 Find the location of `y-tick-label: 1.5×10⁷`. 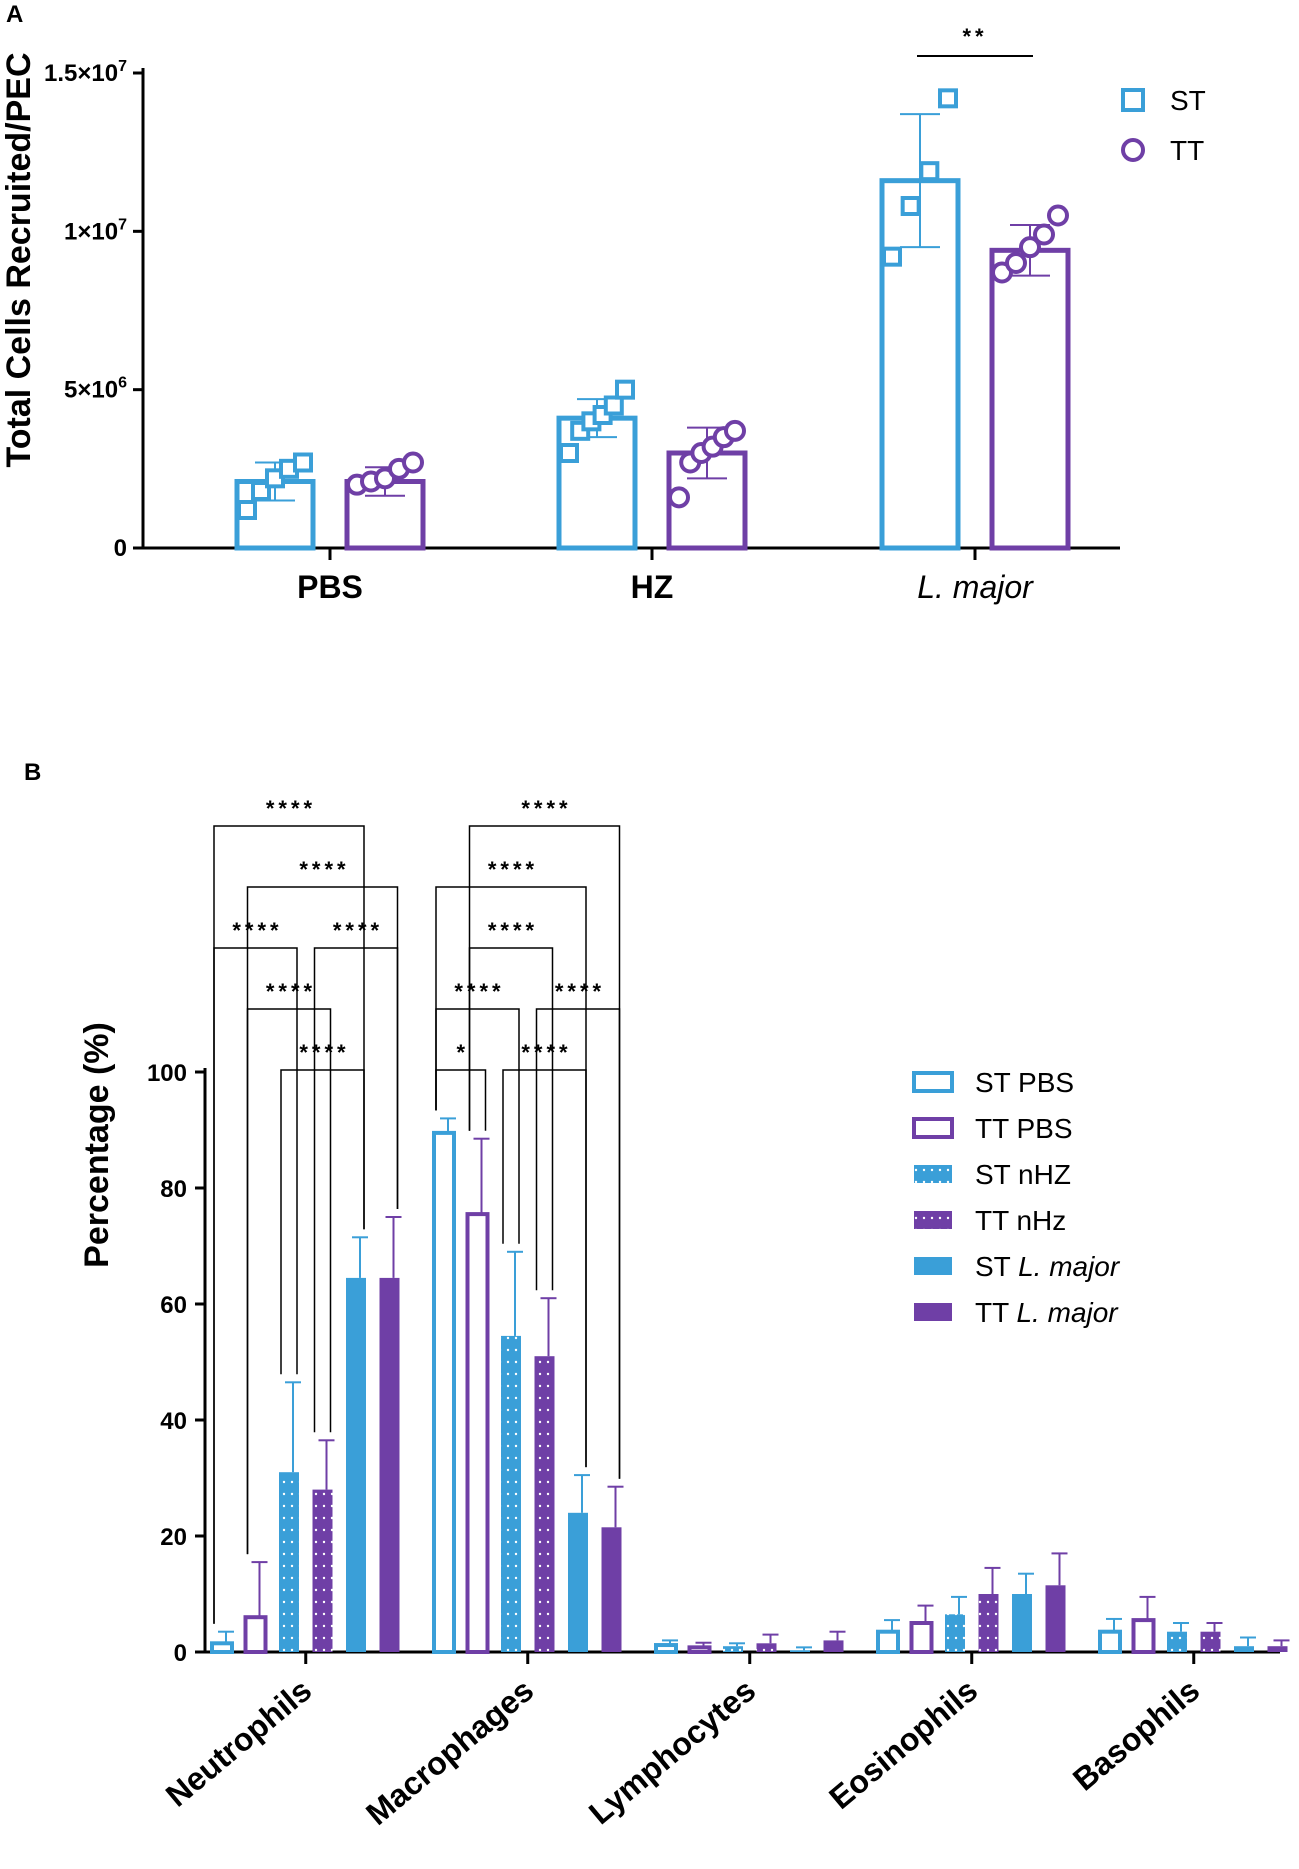

y-tick-label: 1.5×10⁷ is located at coordinates (85, 72).